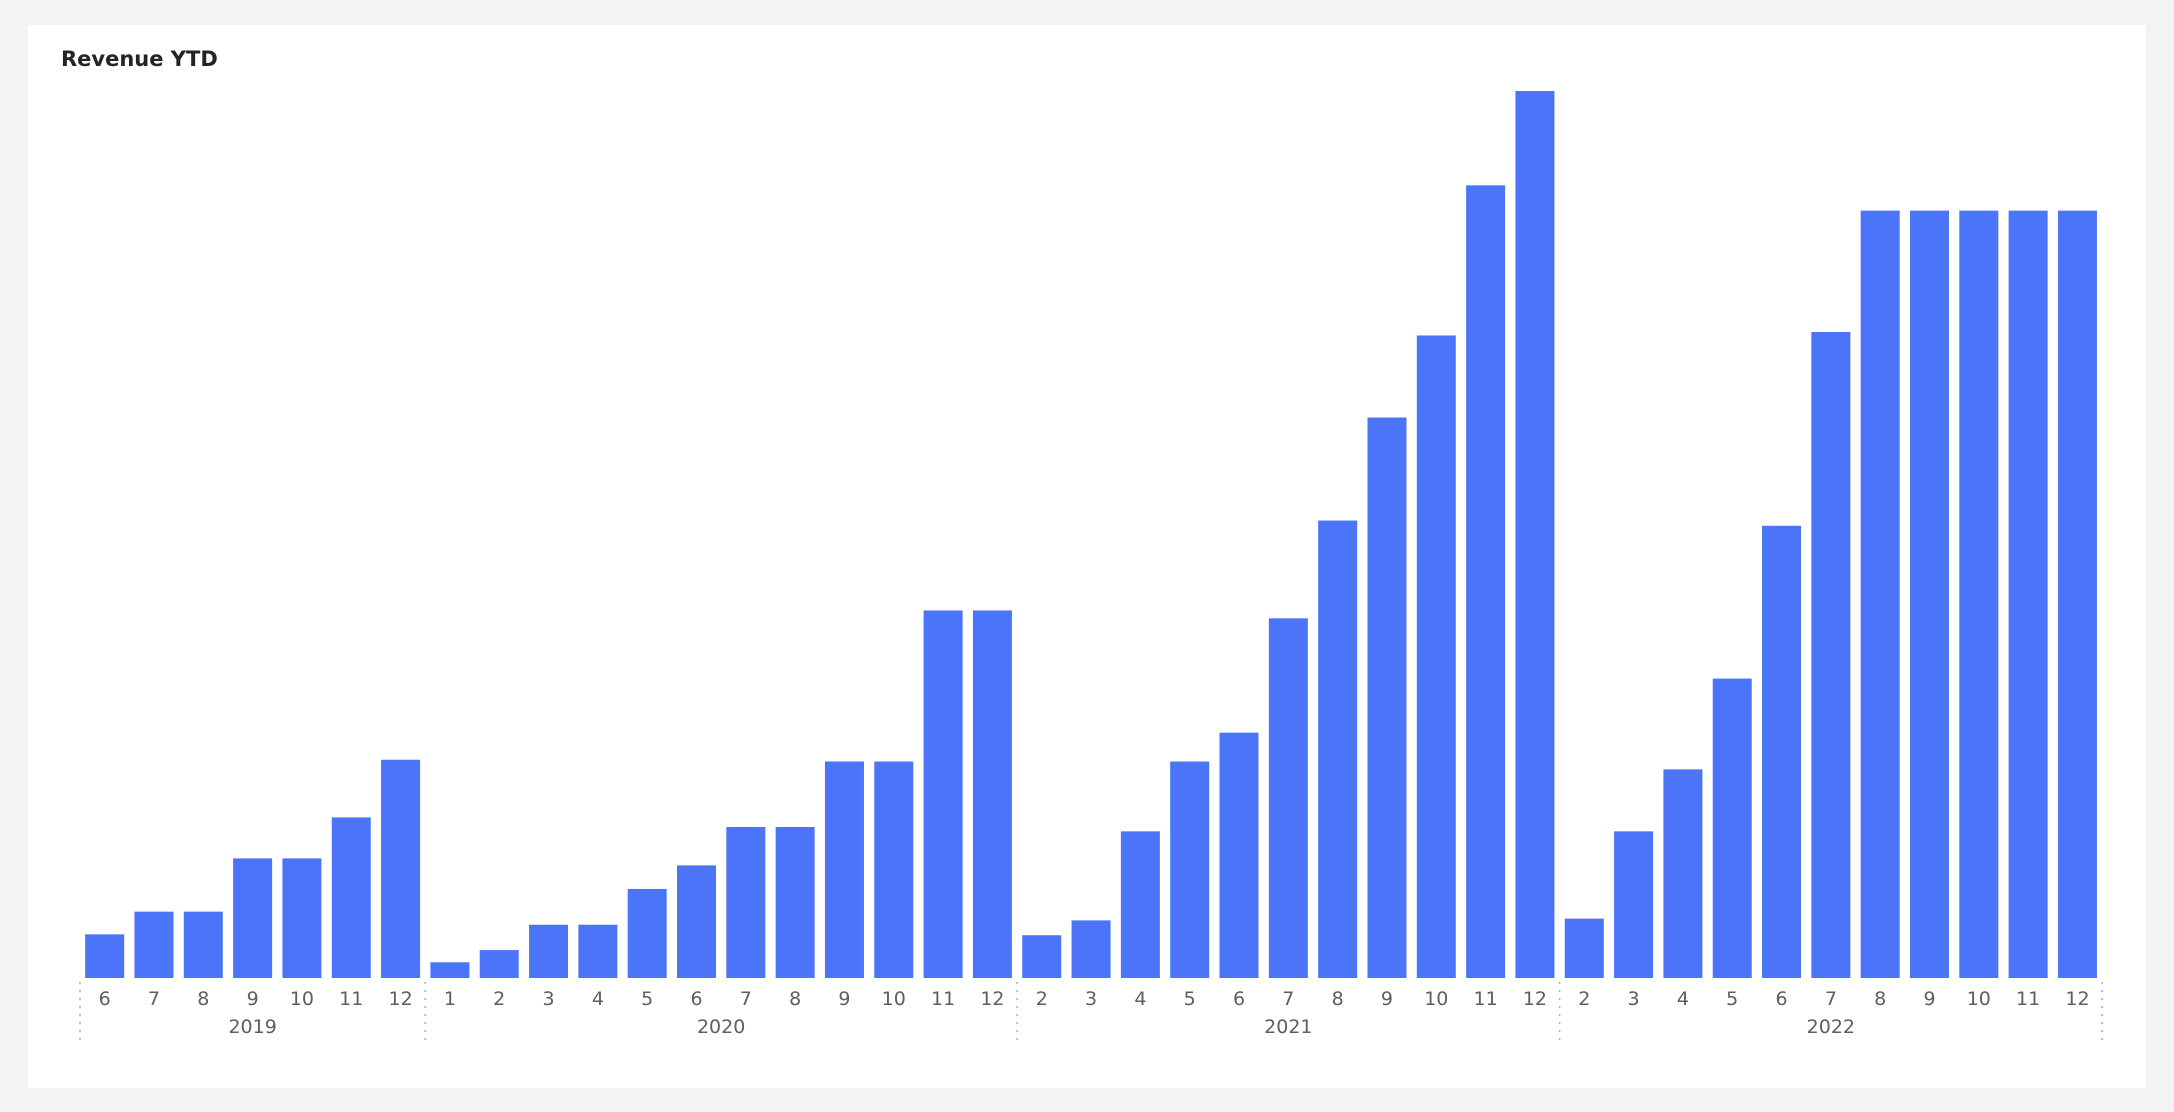 The width and height of the screenshot is (2174, 1112). What do you see at coordinates (1831, 1027) in the screenshot?
I see `year-group-label: 2022` at bounding box center [1831, 1027].